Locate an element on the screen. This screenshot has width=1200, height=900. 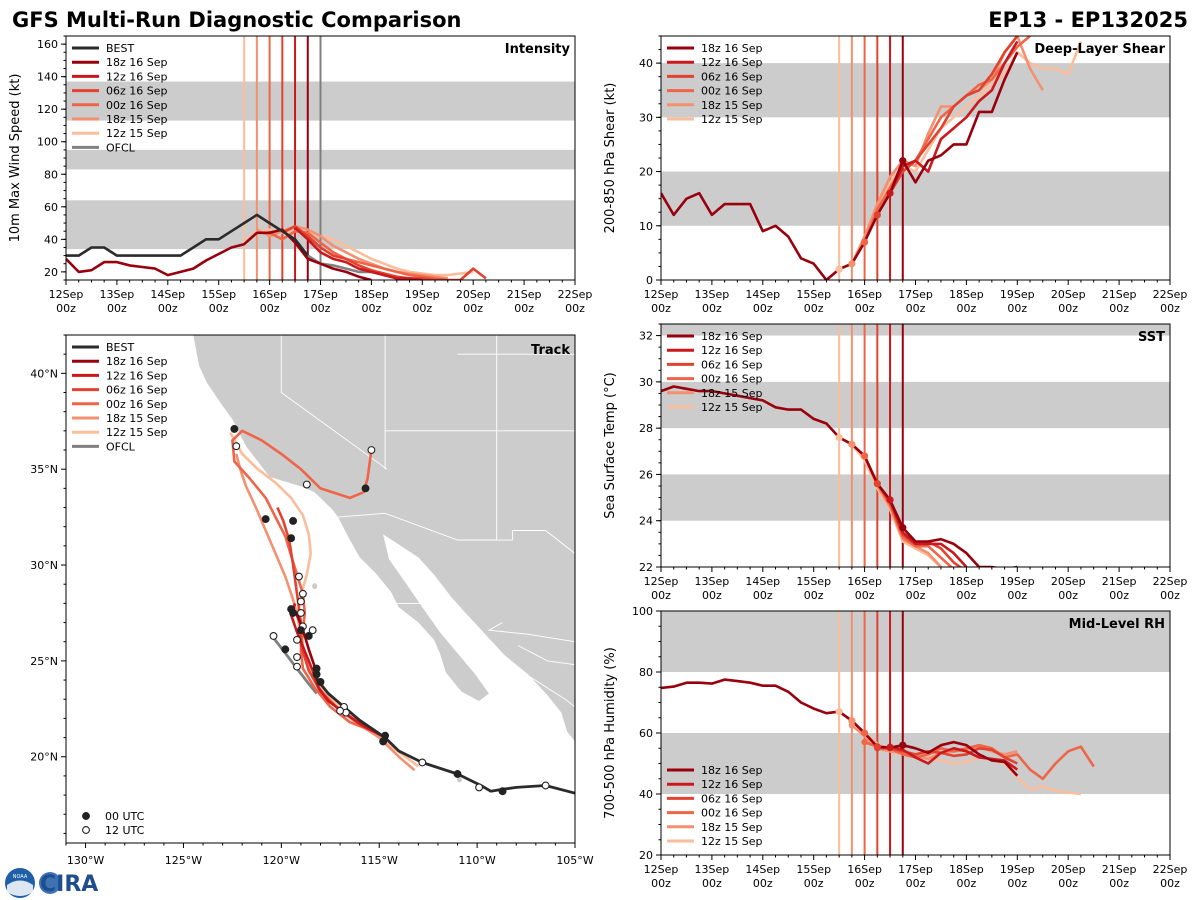
storm-id: EP13 - EP132025 is located at coordinates (1088, 20).